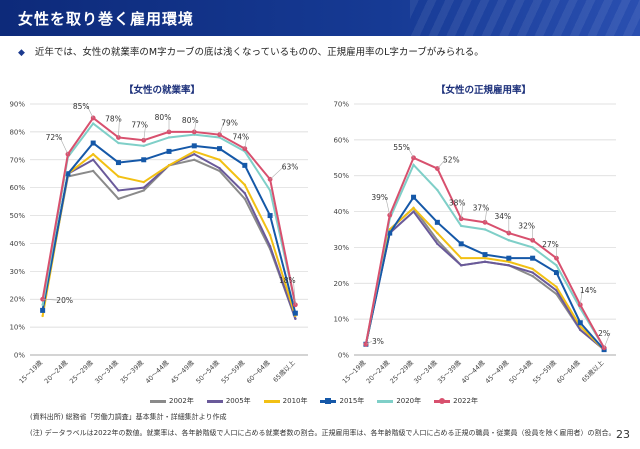  What do you see at coordinates (401, 147) in the screenshot?
I see `data-label: 55%` at bounding box center [401, 147].